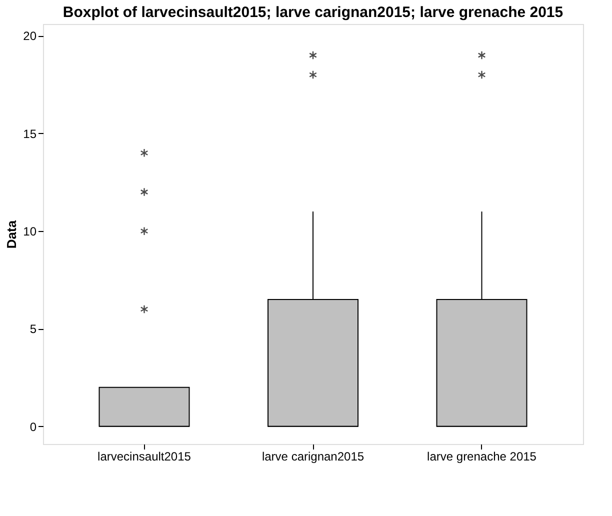 The width and height of the screenshot is (612, 516). What do you see at coordinates (30, 36) in the screenshot?
I see `y-tick-label: 20` at bounding box center [30, 36].